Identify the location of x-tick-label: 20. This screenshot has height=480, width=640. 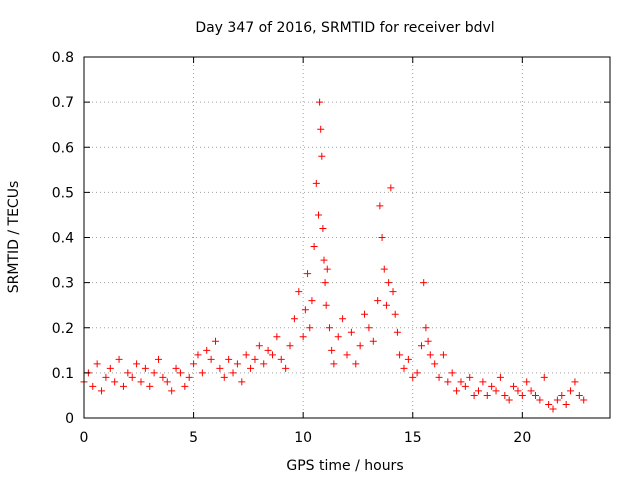
(522, 438).